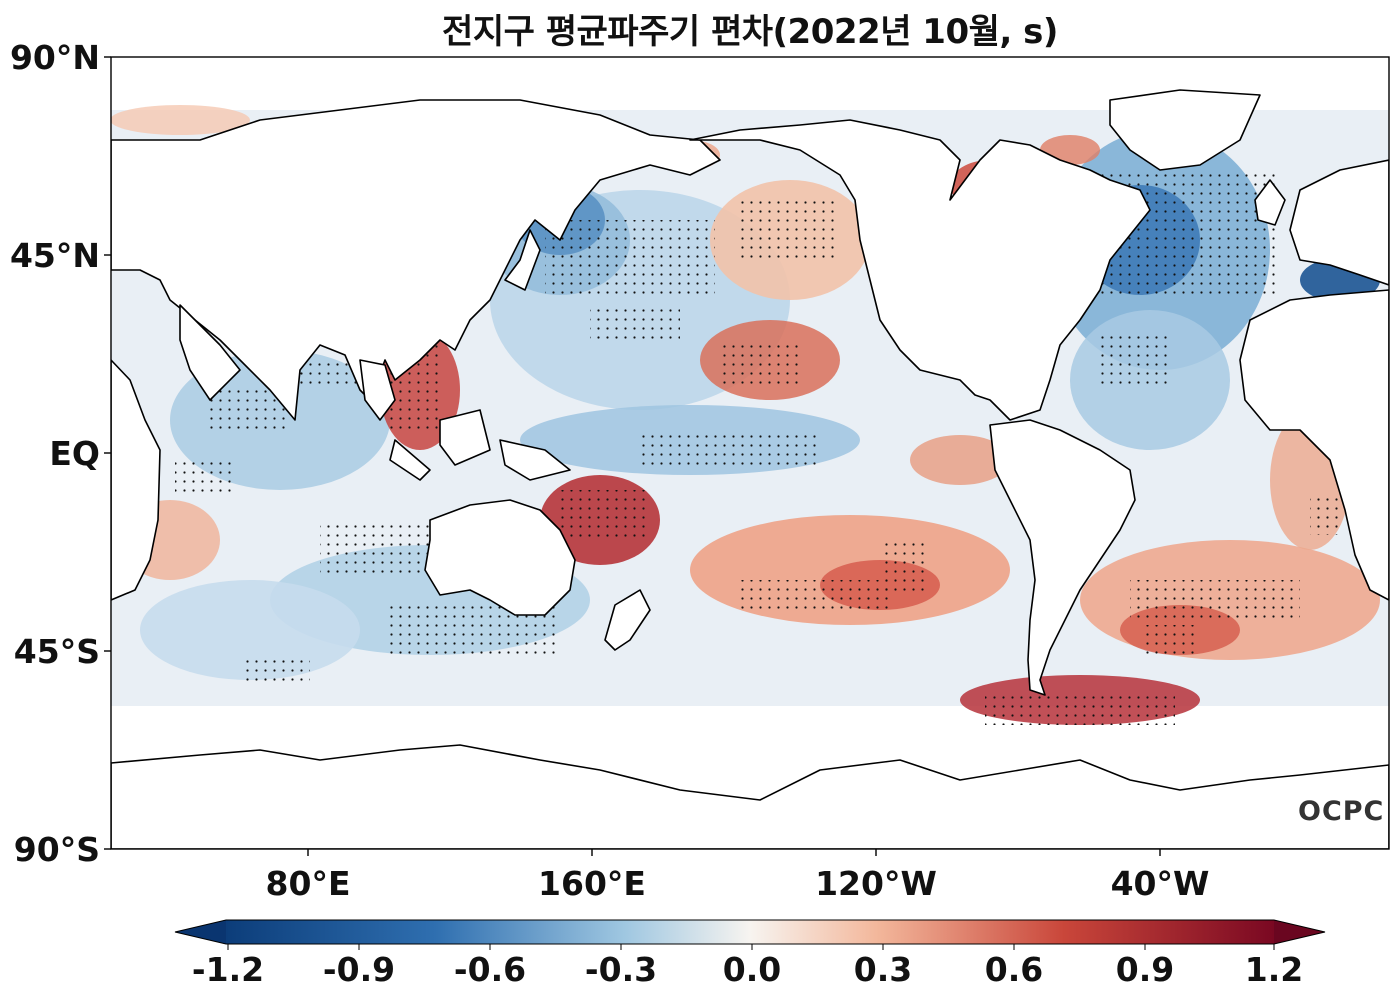 Image resolution: width=1400 pixels, height=1003 pixels. I want to click on lat-label-90s: 90°S, so click(56, 849).